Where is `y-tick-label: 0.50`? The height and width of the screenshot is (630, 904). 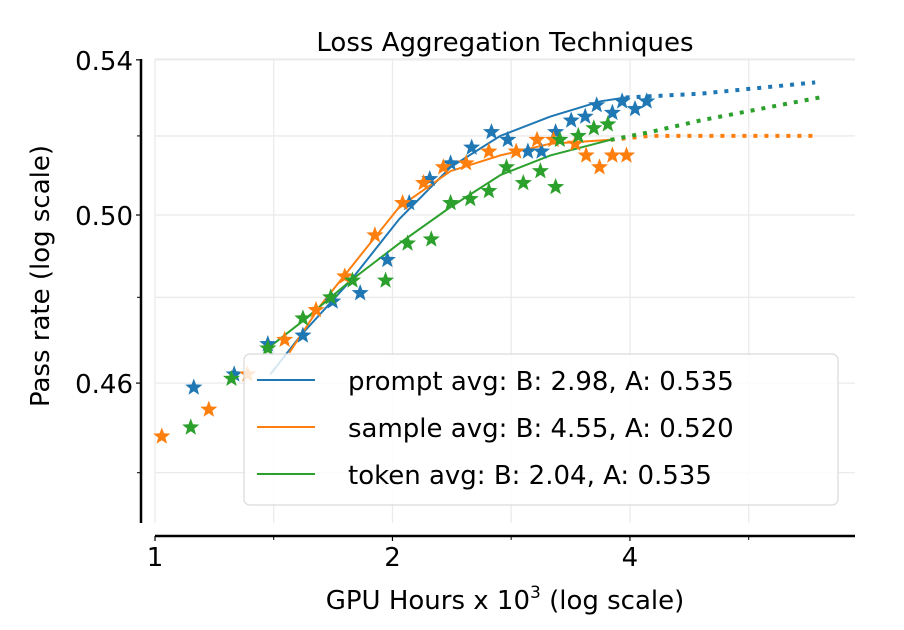
y-tick-label: 0.50 is located at coordinates (104, 217).